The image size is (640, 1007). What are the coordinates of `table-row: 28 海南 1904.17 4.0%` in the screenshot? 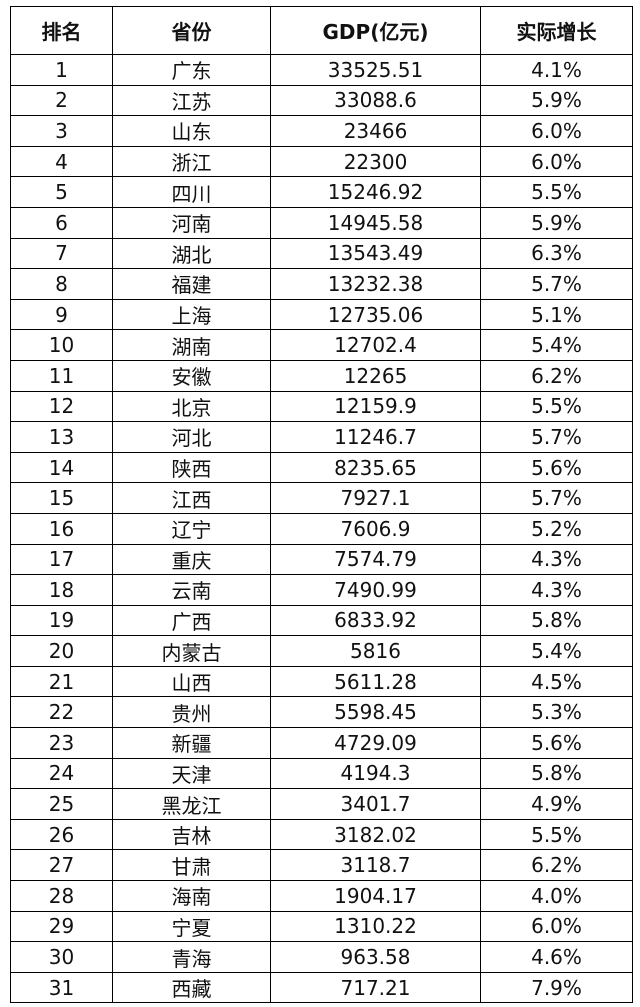 It's located at (321, 896).